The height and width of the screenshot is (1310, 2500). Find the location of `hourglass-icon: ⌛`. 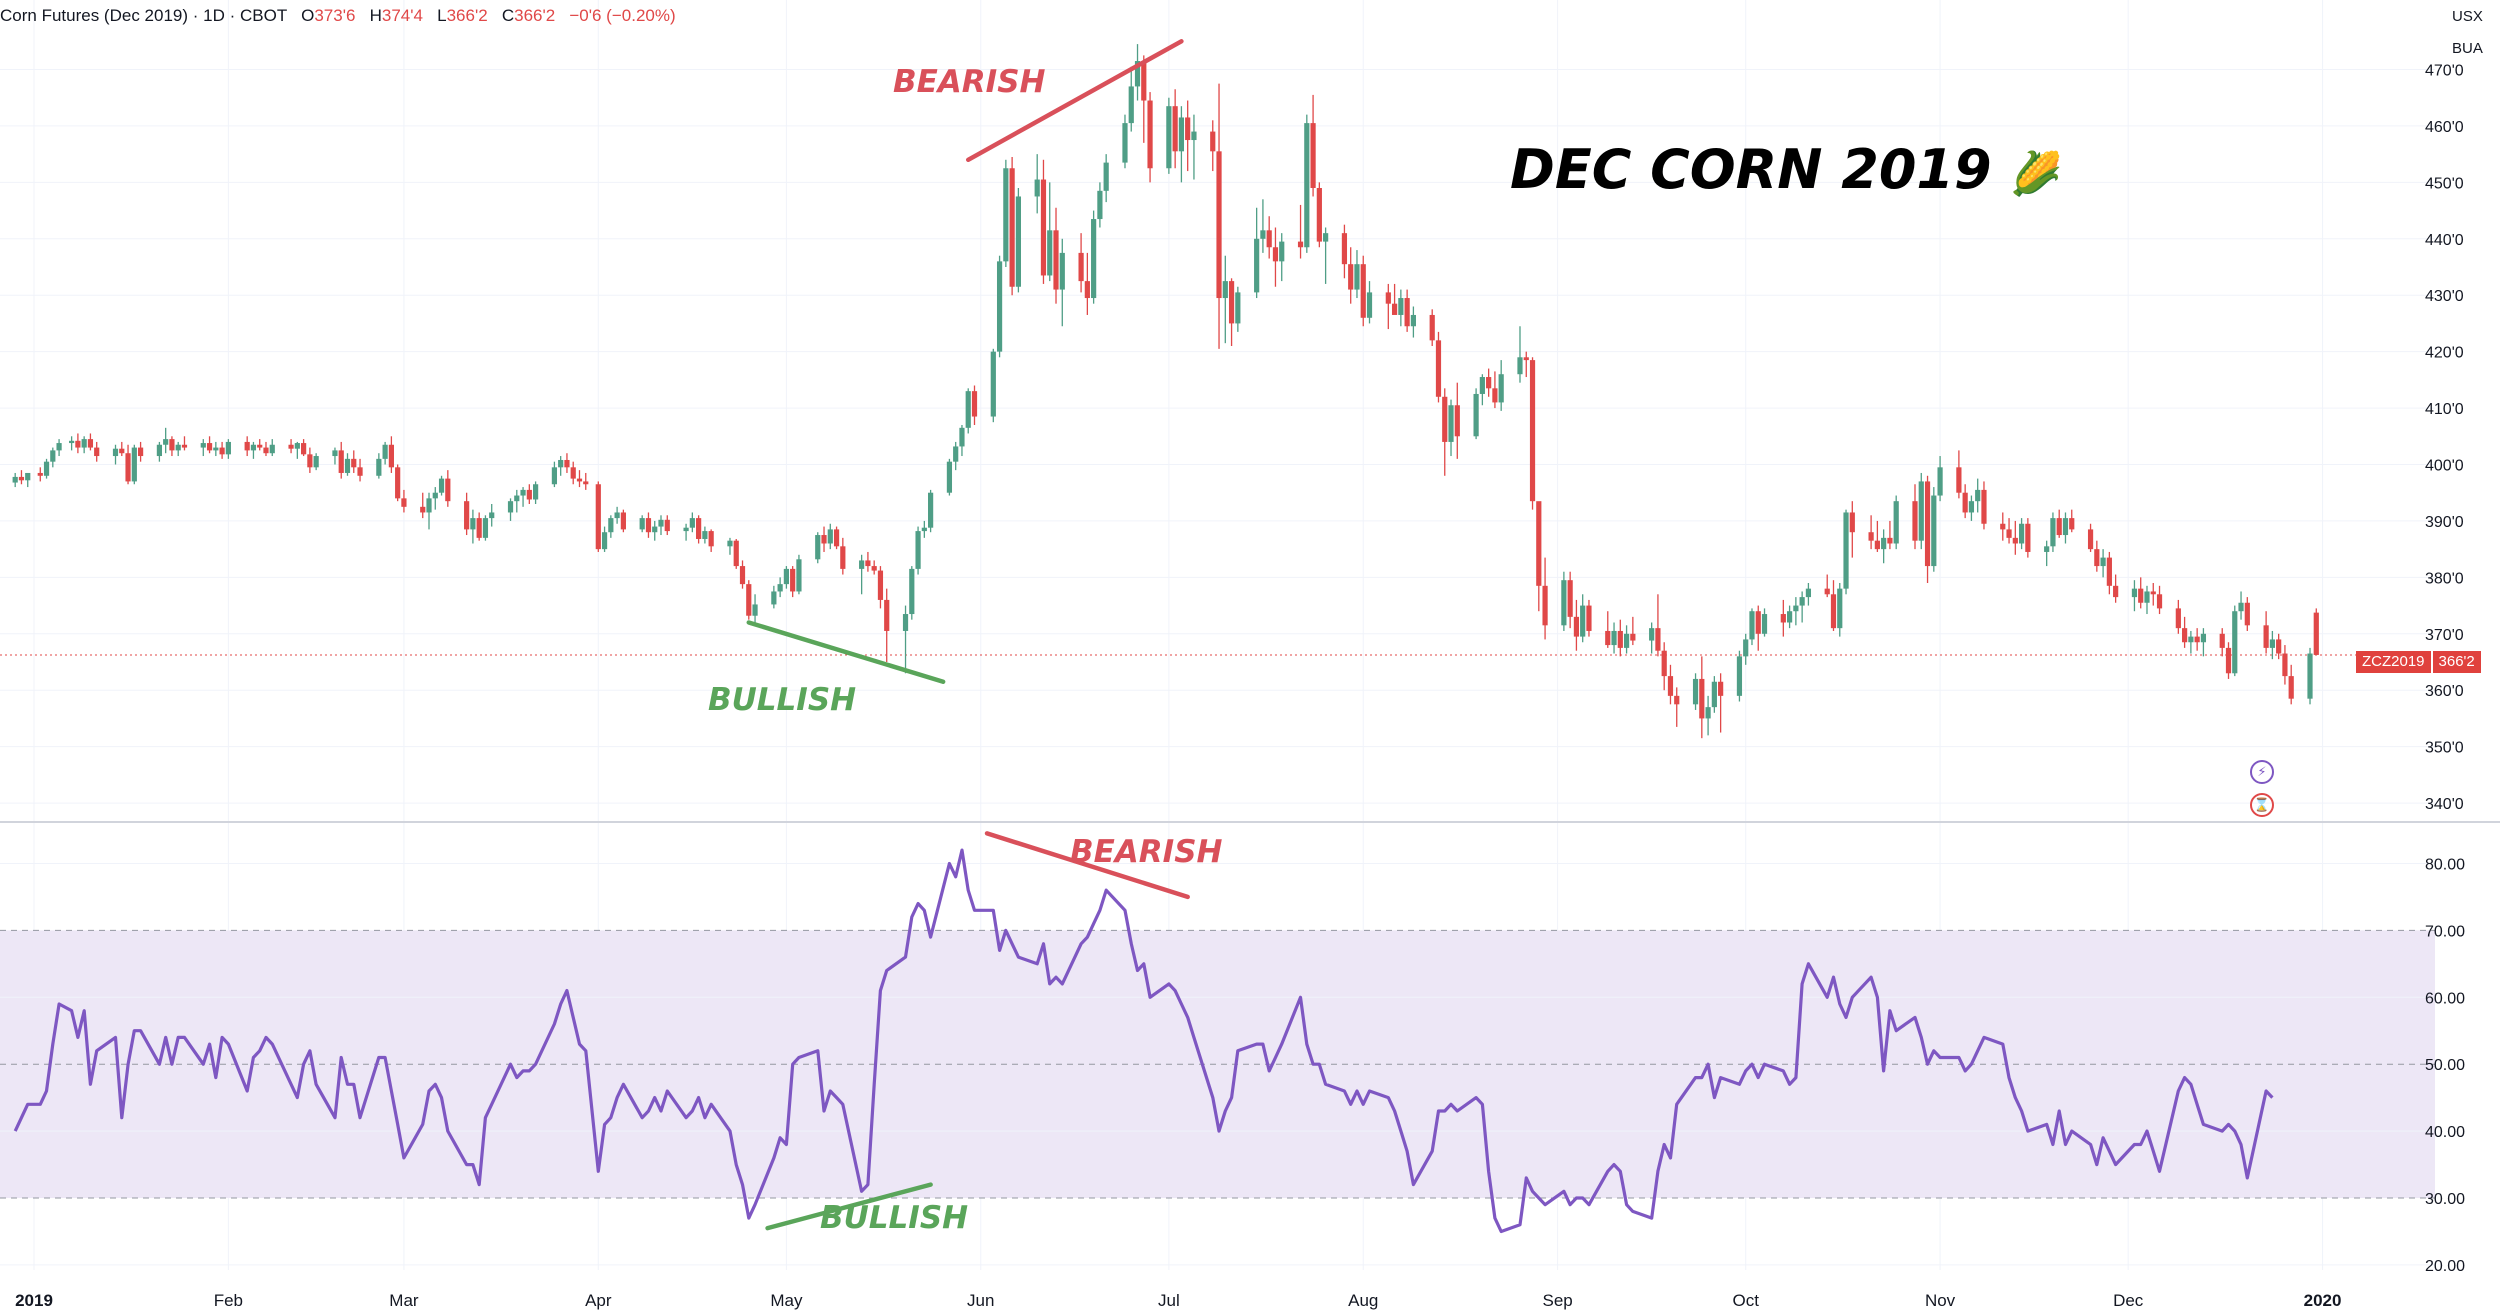

hourglass-icon: ⌛ is located at coordinates (2262, 805).